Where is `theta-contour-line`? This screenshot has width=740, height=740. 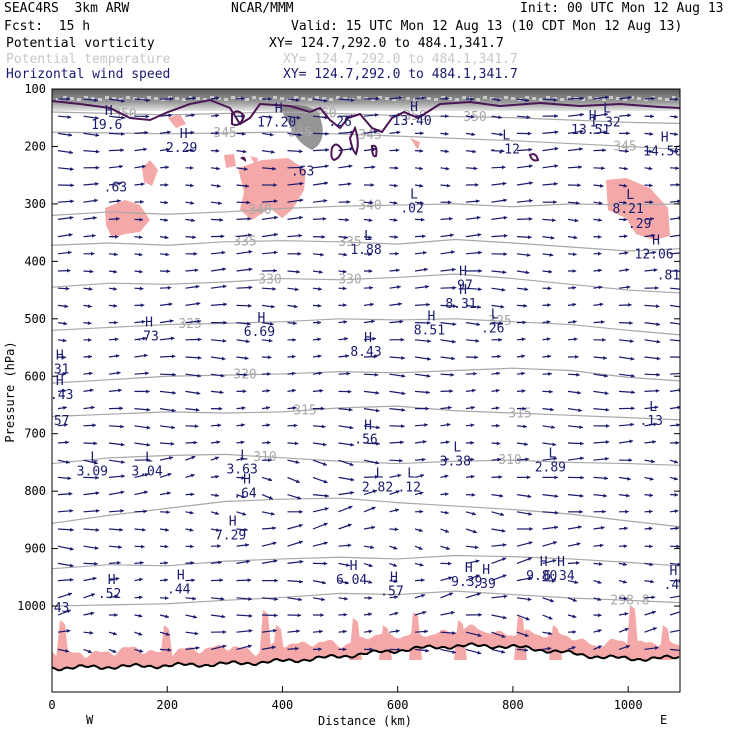 theta-contour-line is located at coordinates (366, 375).